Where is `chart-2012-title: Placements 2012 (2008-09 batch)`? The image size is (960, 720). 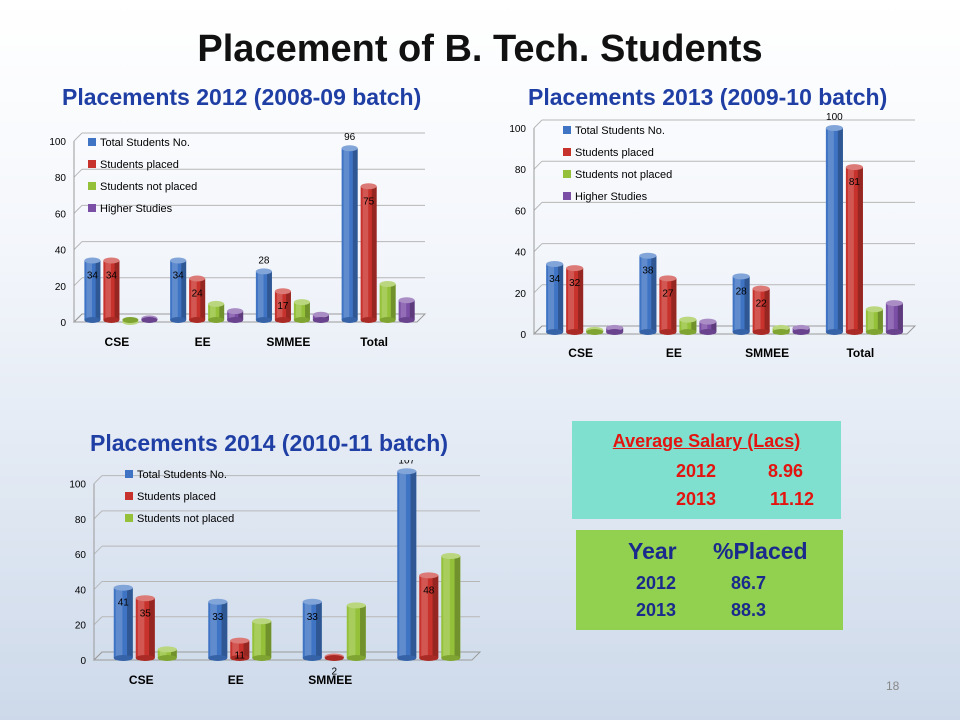 chart-2012-title: Placements 2012 (2008-09 batch) is located at coordinates (242, 97).